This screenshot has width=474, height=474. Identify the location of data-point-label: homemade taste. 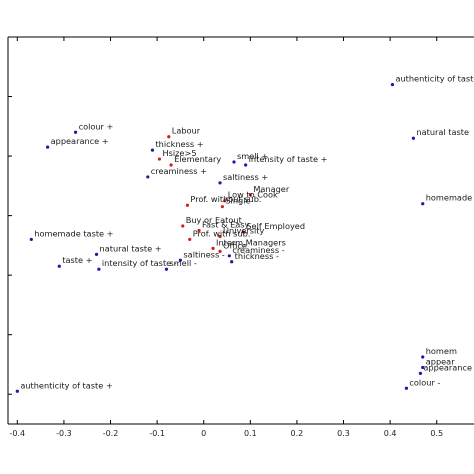
(450, 198).